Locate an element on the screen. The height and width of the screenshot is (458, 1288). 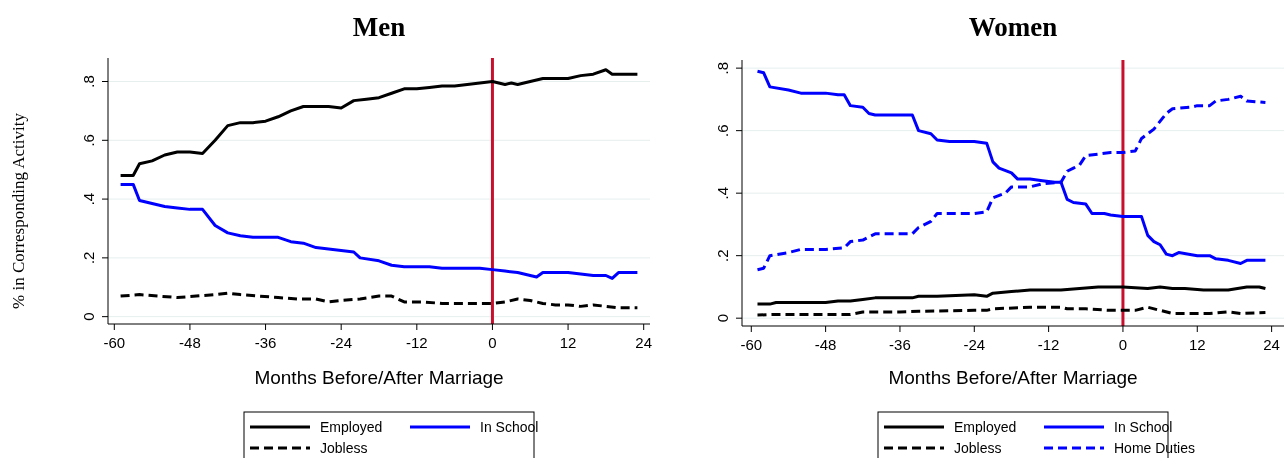
legend-label: Home Duties is located at coordinates (1154, 448).